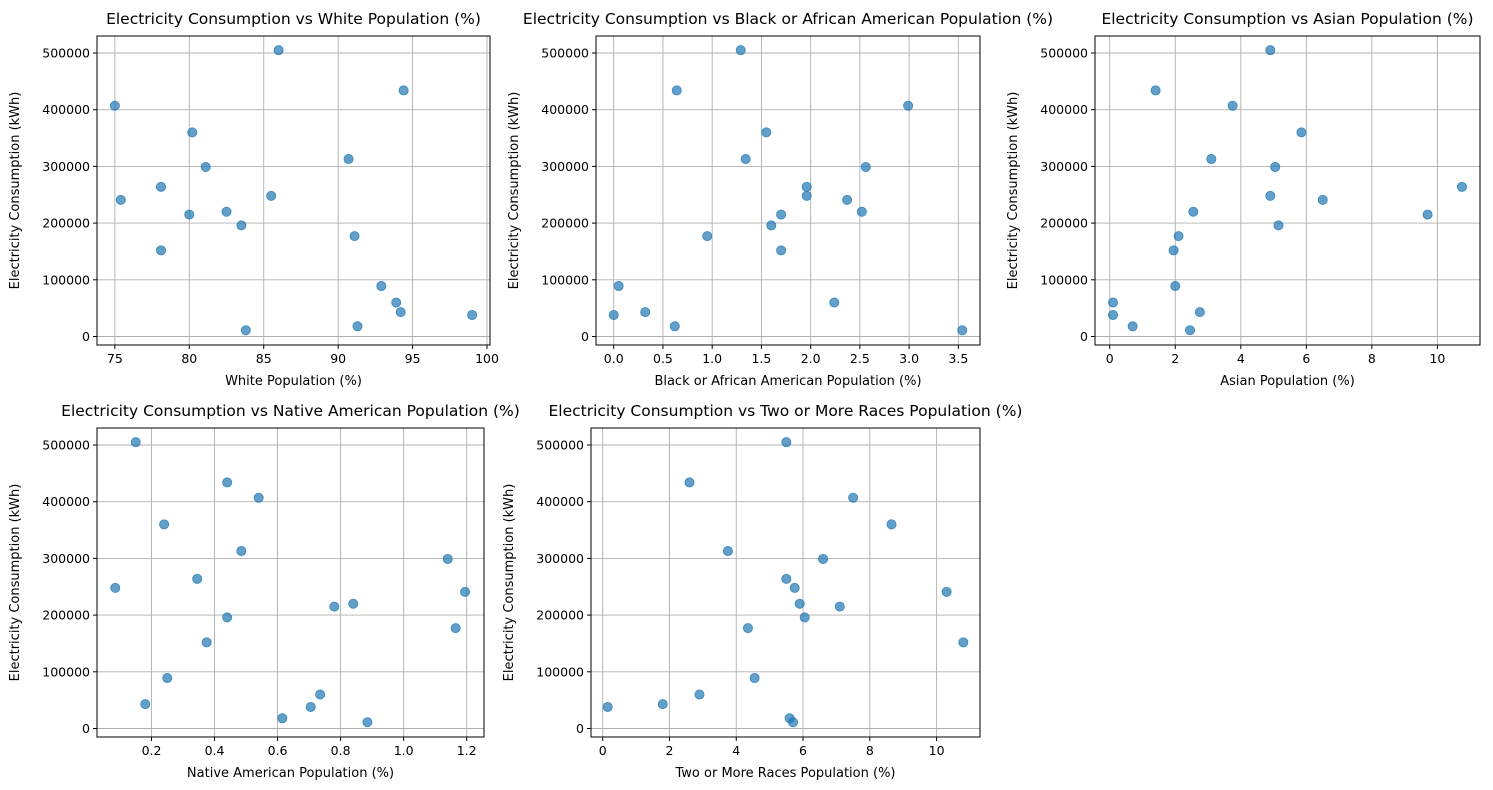  Describe the element at coordinates (338, 358) in the screenshot. I see `x-tick-label: 90` at that location.